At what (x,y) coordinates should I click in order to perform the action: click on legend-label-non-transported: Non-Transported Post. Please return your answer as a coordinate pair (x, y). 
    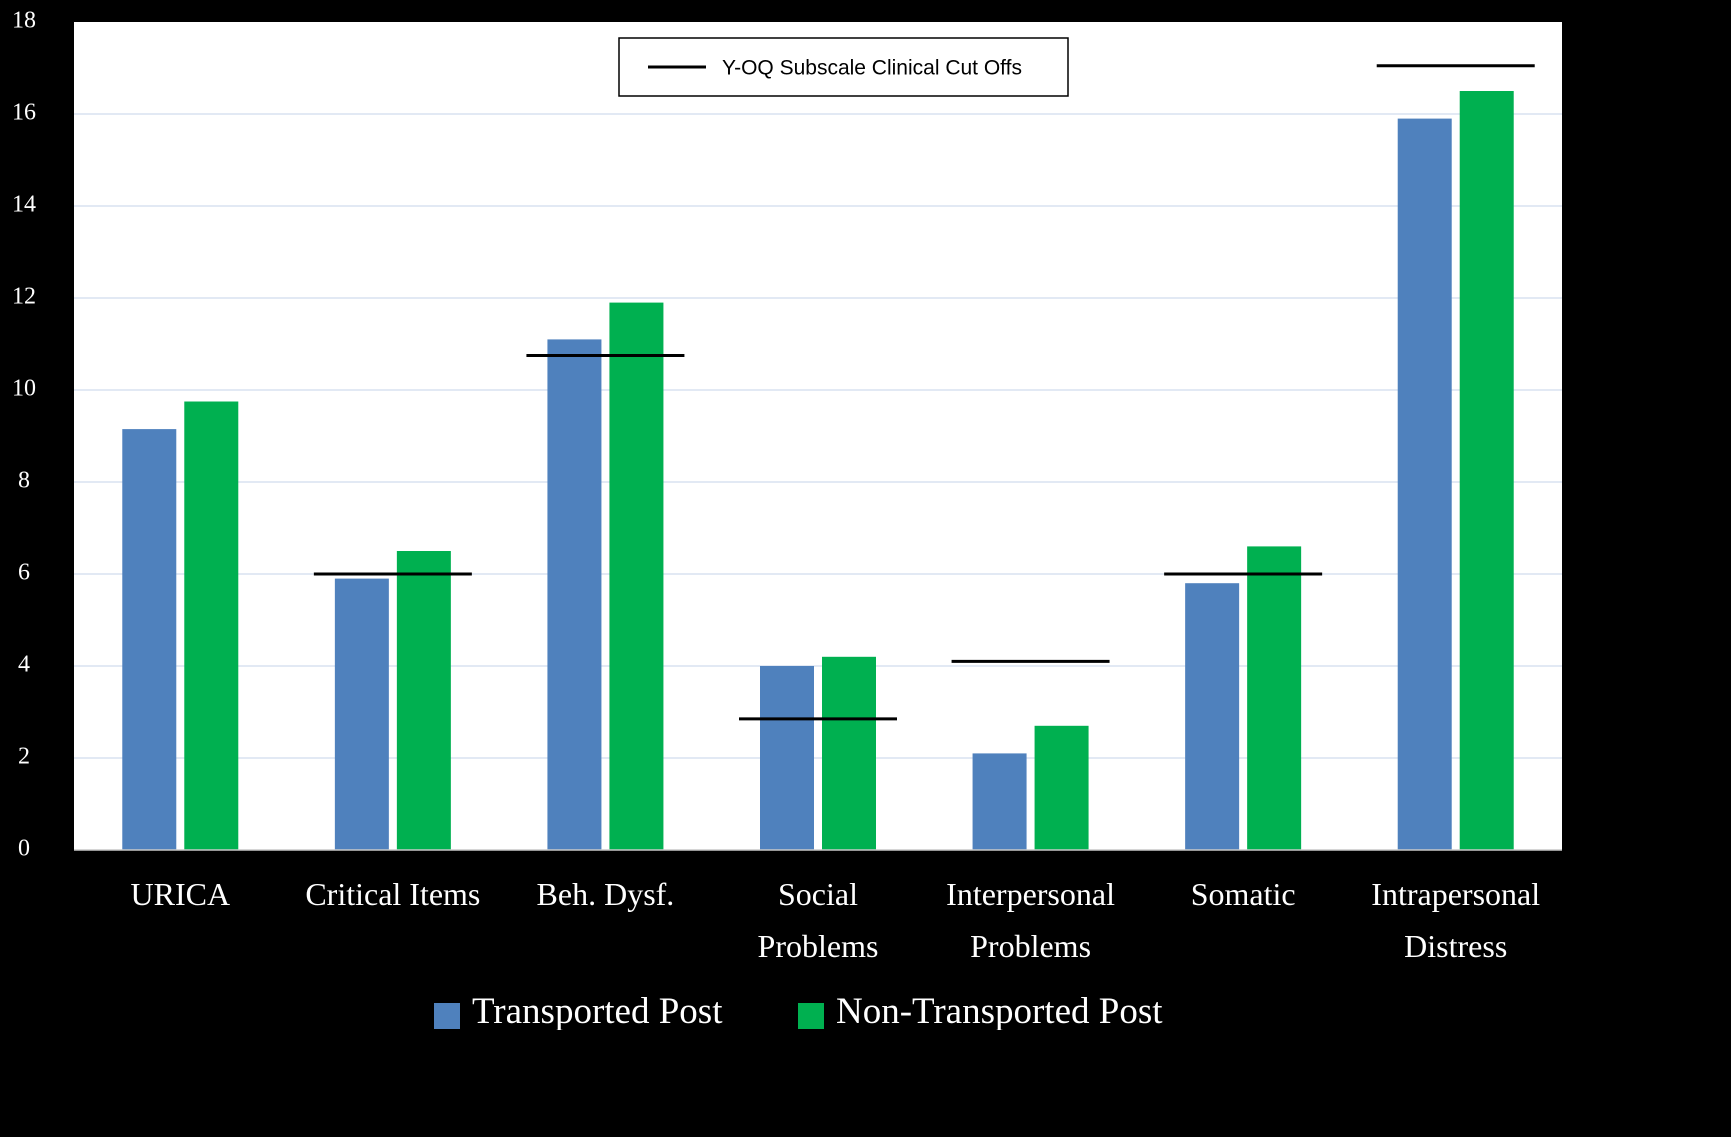
    Looking at the image, I should click on (999, 1010).